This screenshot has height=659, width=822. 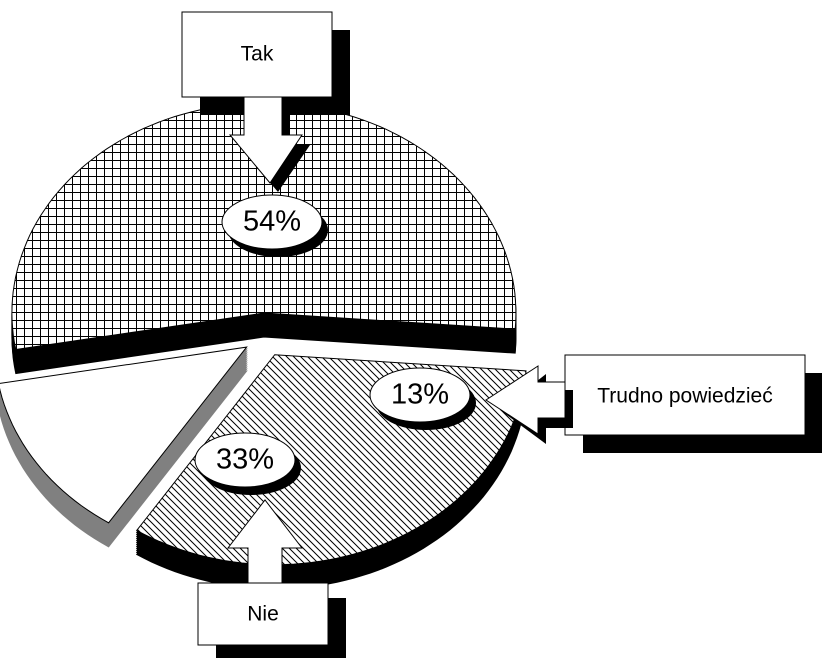 I want to click on slice, so click(x=124, y=435).